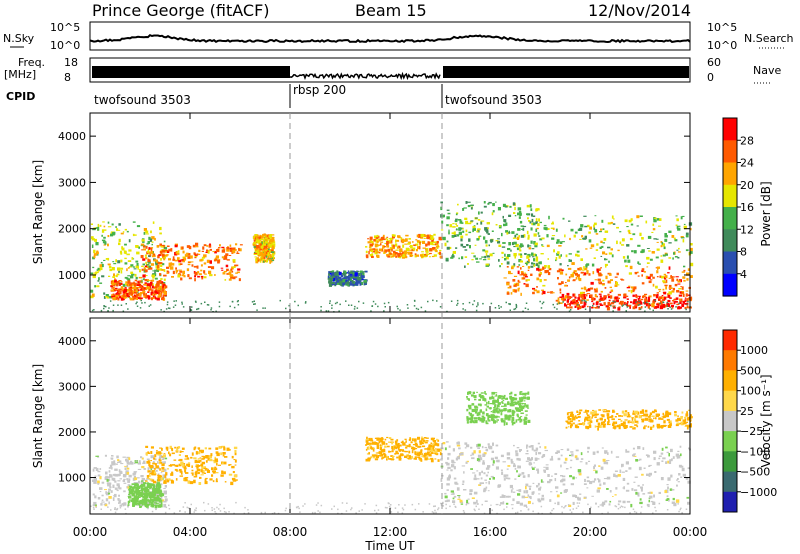 The width and height of the screenshot is (800, 554). Describe the element at coordinates (503, 398) in the screenshot. I see `velocity-cell-r7` at that location.